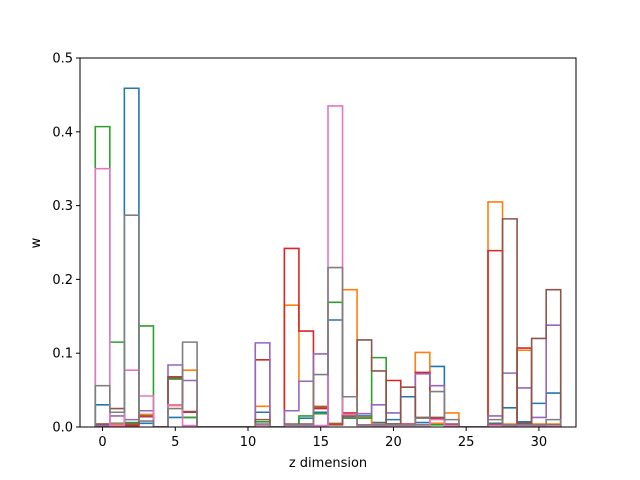 This screenshot has width=640, height=480. What do you see at coordinates (175, 442) in the screenshot?
I see `x-tick-label: 5` at bounding box center [175, 442].